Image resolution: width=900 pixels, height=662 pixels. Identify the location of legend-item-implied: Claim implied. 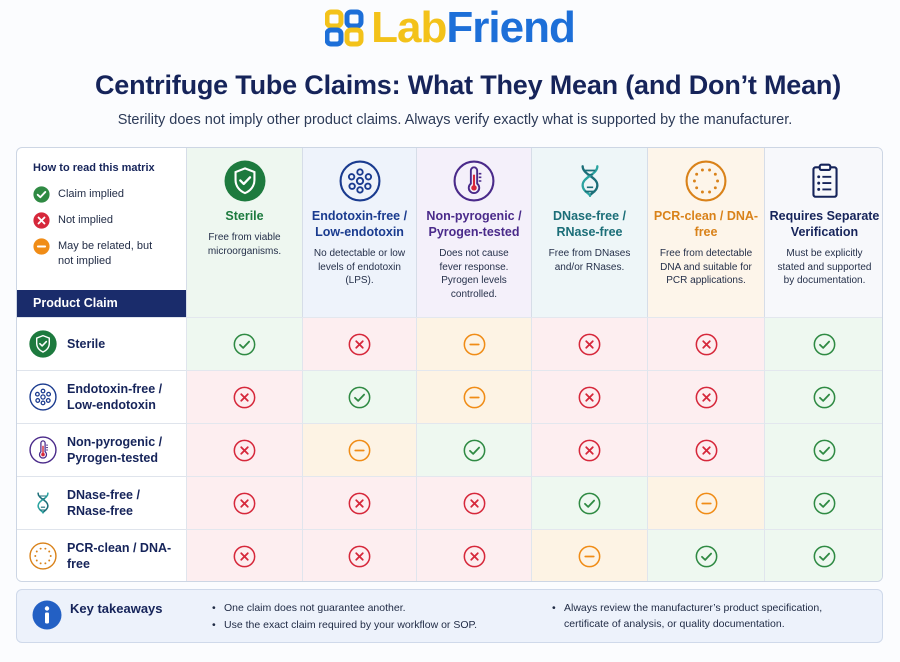
(109, 194).